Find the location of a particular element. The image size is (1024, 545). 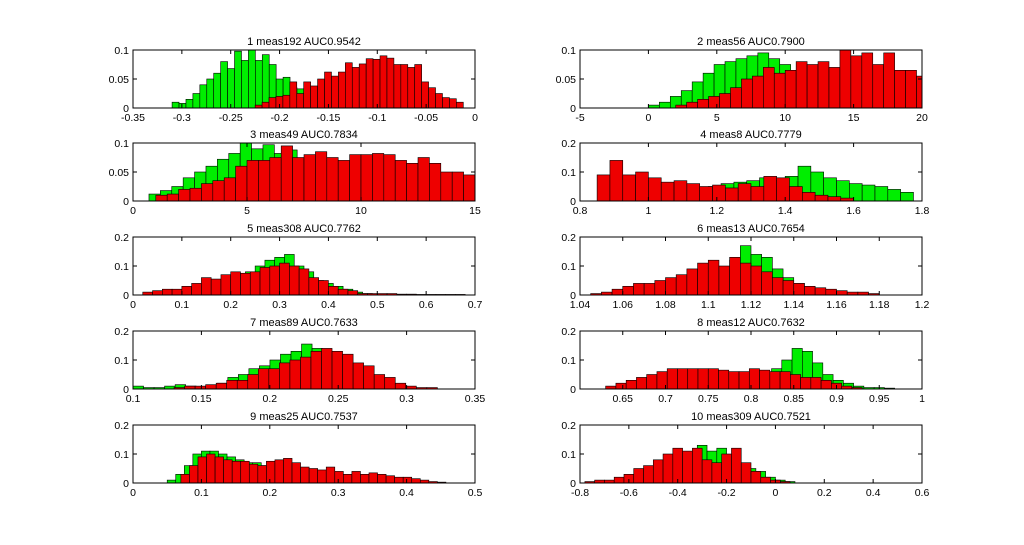

x-tick-label: 0.1 is located at coordinates (201, 493).